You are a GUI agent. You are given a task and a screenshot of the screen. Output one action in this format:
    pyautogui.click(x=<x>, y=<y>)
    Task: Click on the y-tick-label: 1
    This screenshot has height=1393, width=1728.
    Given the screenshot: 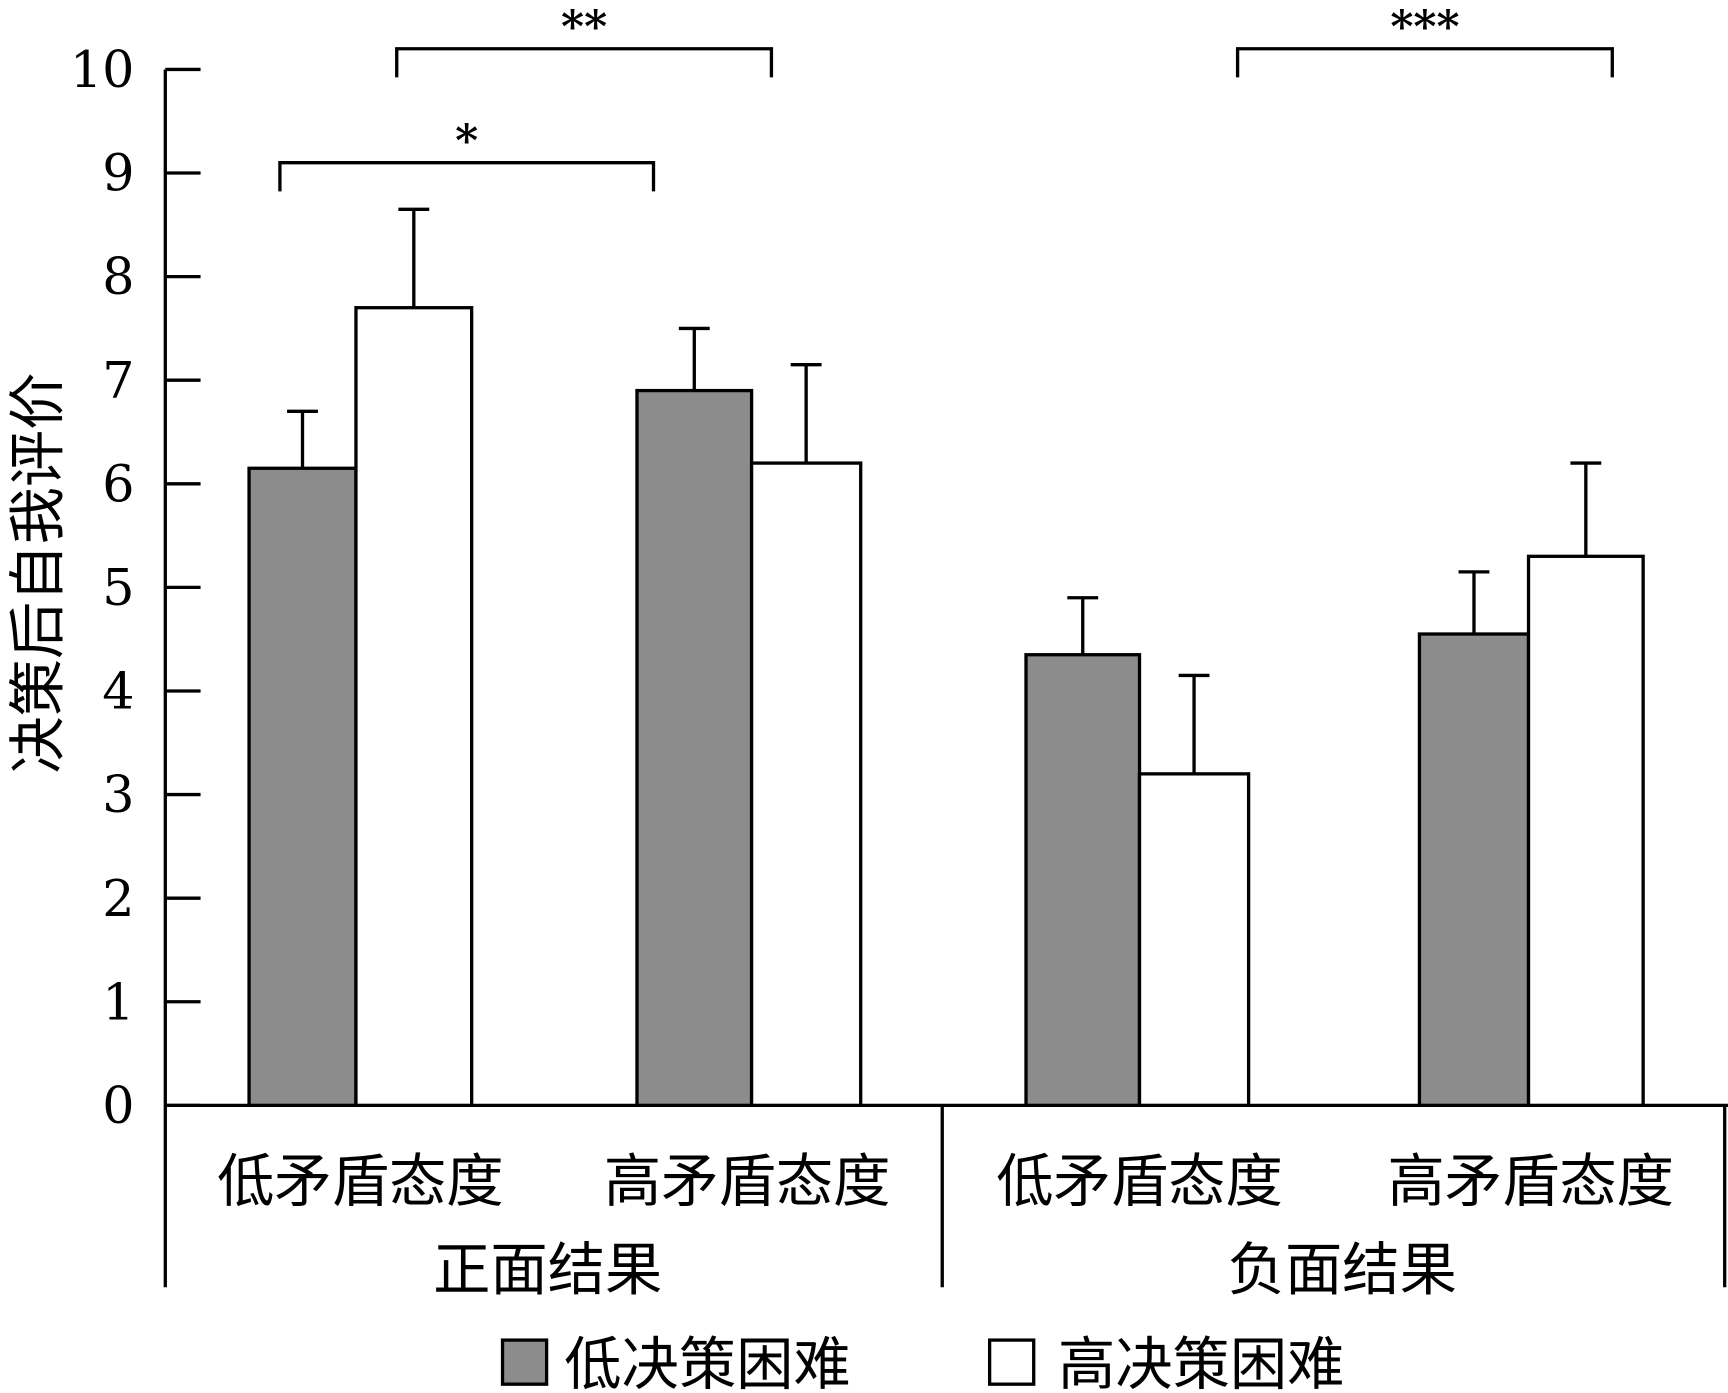 What is the action you would take?
    pyautogui.click(x=118, y=1001)
    